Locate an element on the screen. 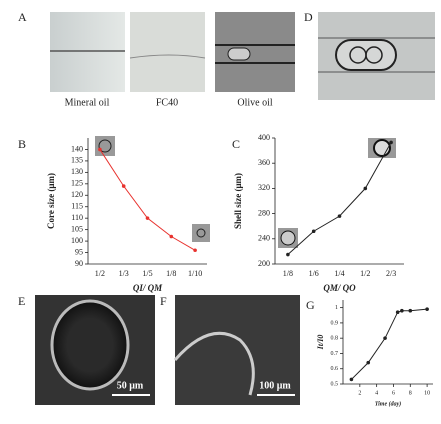 The image size is (441, 424). x-tick-label: 1/5 is located at coordinates (147, 273).